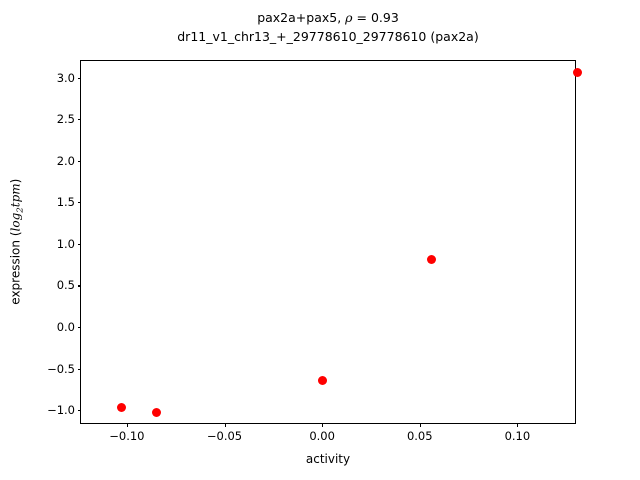  What do you see at coordinates (419, 436) in the screenshot?
I see `x-tick-label: 0.05` at bounding box center [419, 436].